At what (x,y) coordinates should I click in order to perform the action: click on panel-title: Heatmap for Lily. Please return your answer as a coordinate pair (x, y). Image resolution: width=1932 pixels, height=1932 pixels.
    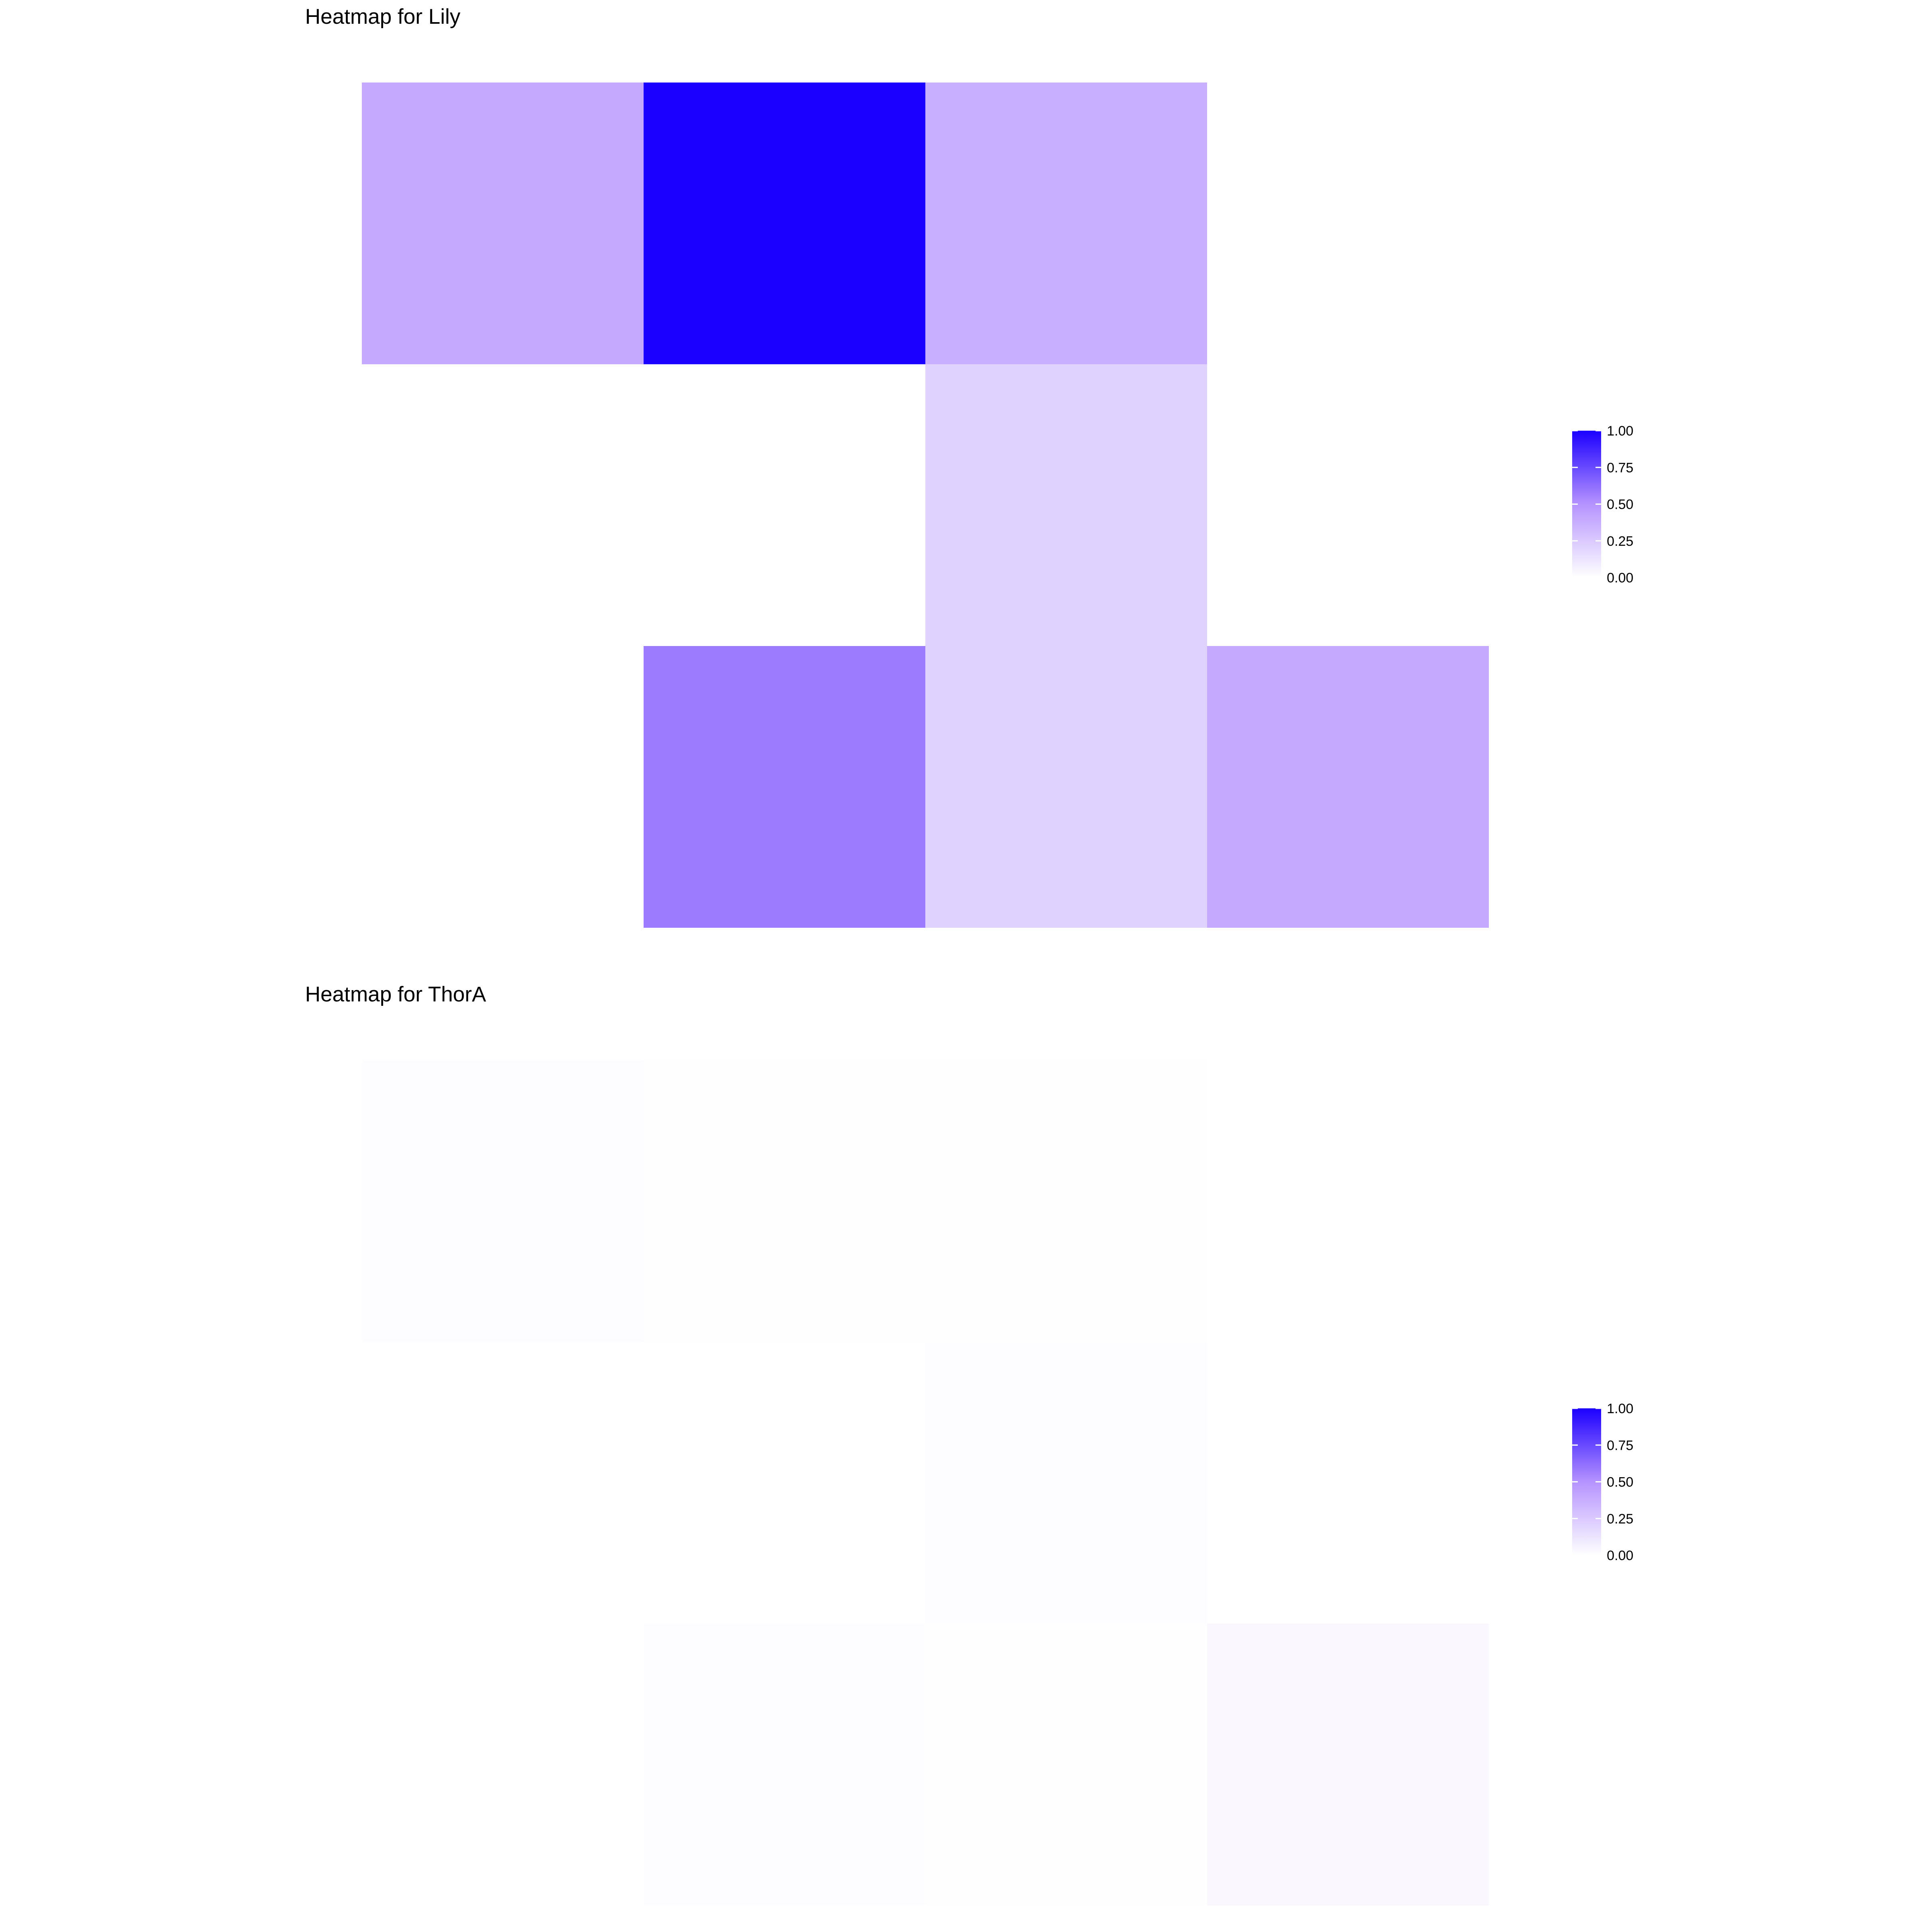
    Looking at the image, I should click on (382, 17).